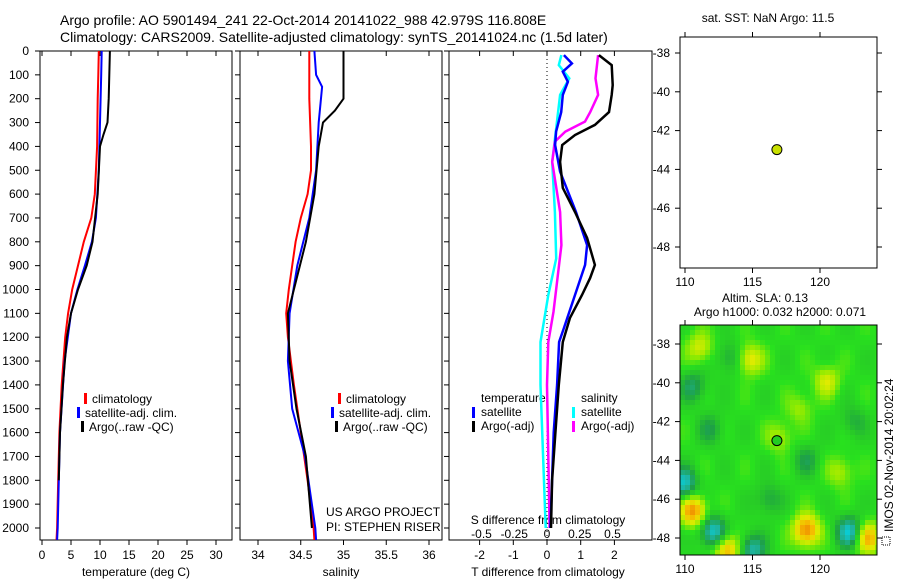  I want to click on legend-swatch-sal-argo, so click(573, 426).